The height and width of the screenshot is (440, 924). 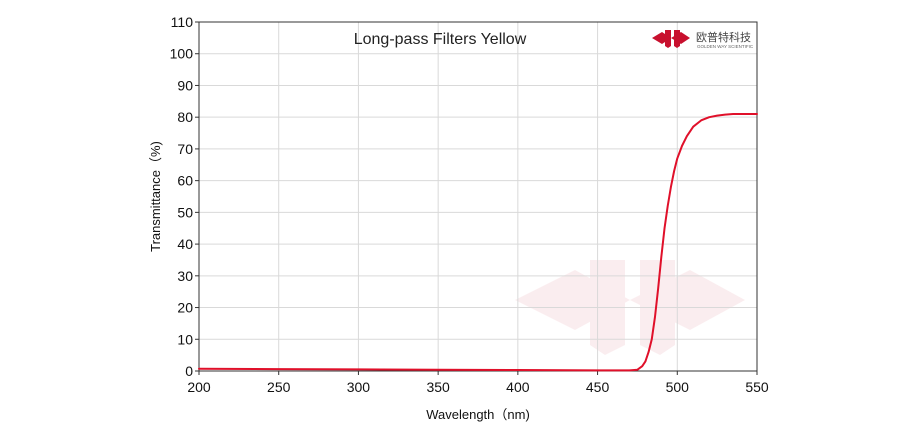 What do you see at coordinates (185, 85) in the screenshot?
I see `y-tick-label: 90` at bounding box center [185, 85].